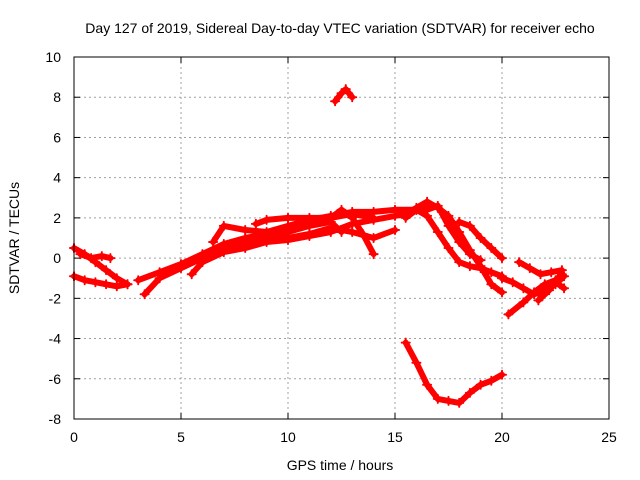 The height and width of the screenshot is (480, 640). Describe the element at coordinates (502, 437) in the screenshot. I see `x-tick-label: 20` at that location.